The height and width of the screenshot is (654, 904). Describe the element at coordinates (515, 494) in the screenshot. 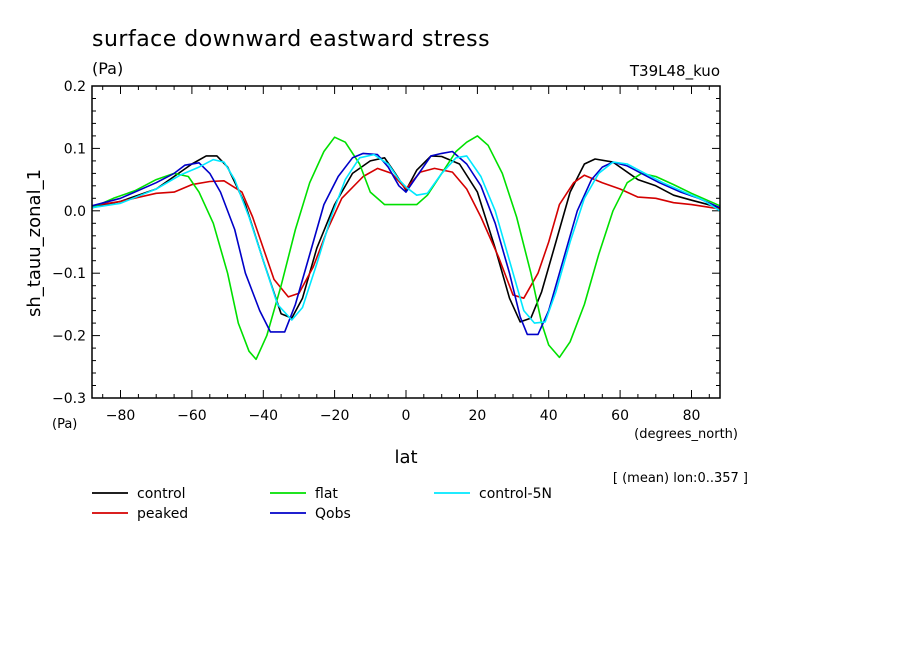

I see `legend-label-control-5n: control-5N` at that location.